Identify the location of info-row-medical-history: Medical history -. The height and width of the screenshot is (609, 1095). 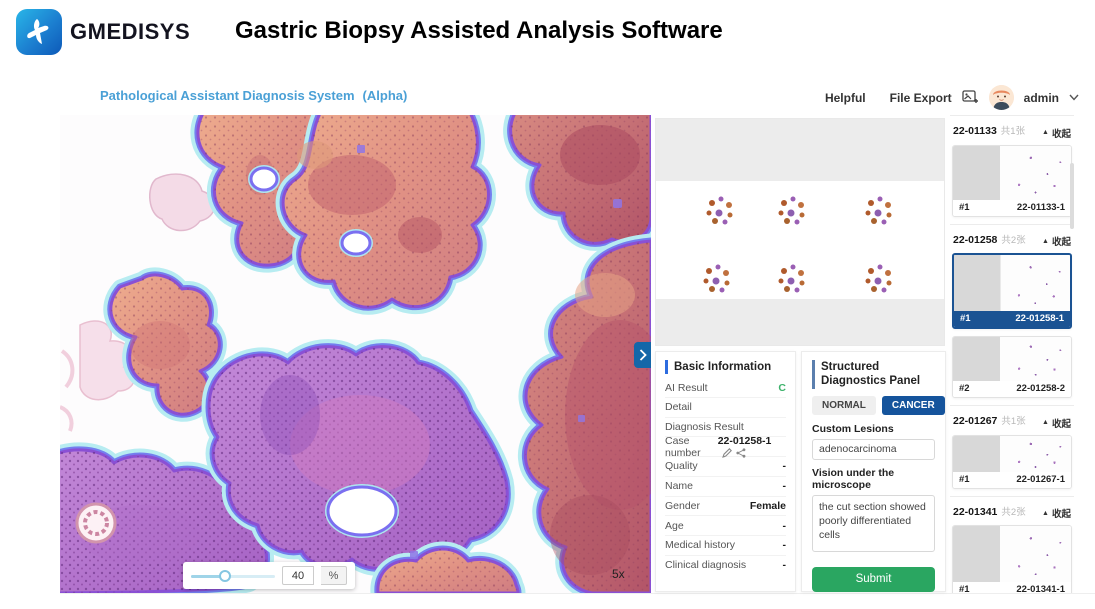
(725, 546).